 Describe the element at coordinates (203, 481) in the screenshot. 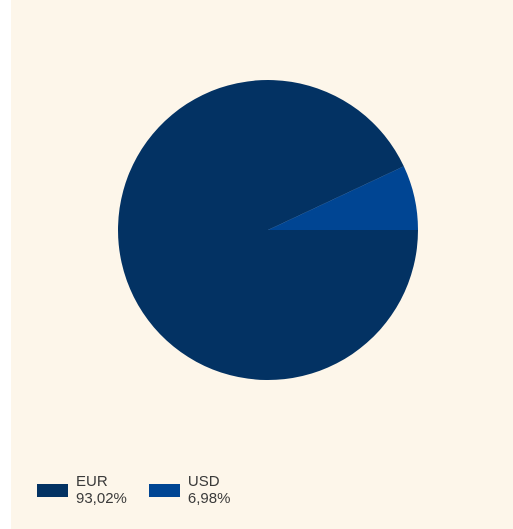

I see `legend-label-usd: USD` at that location.